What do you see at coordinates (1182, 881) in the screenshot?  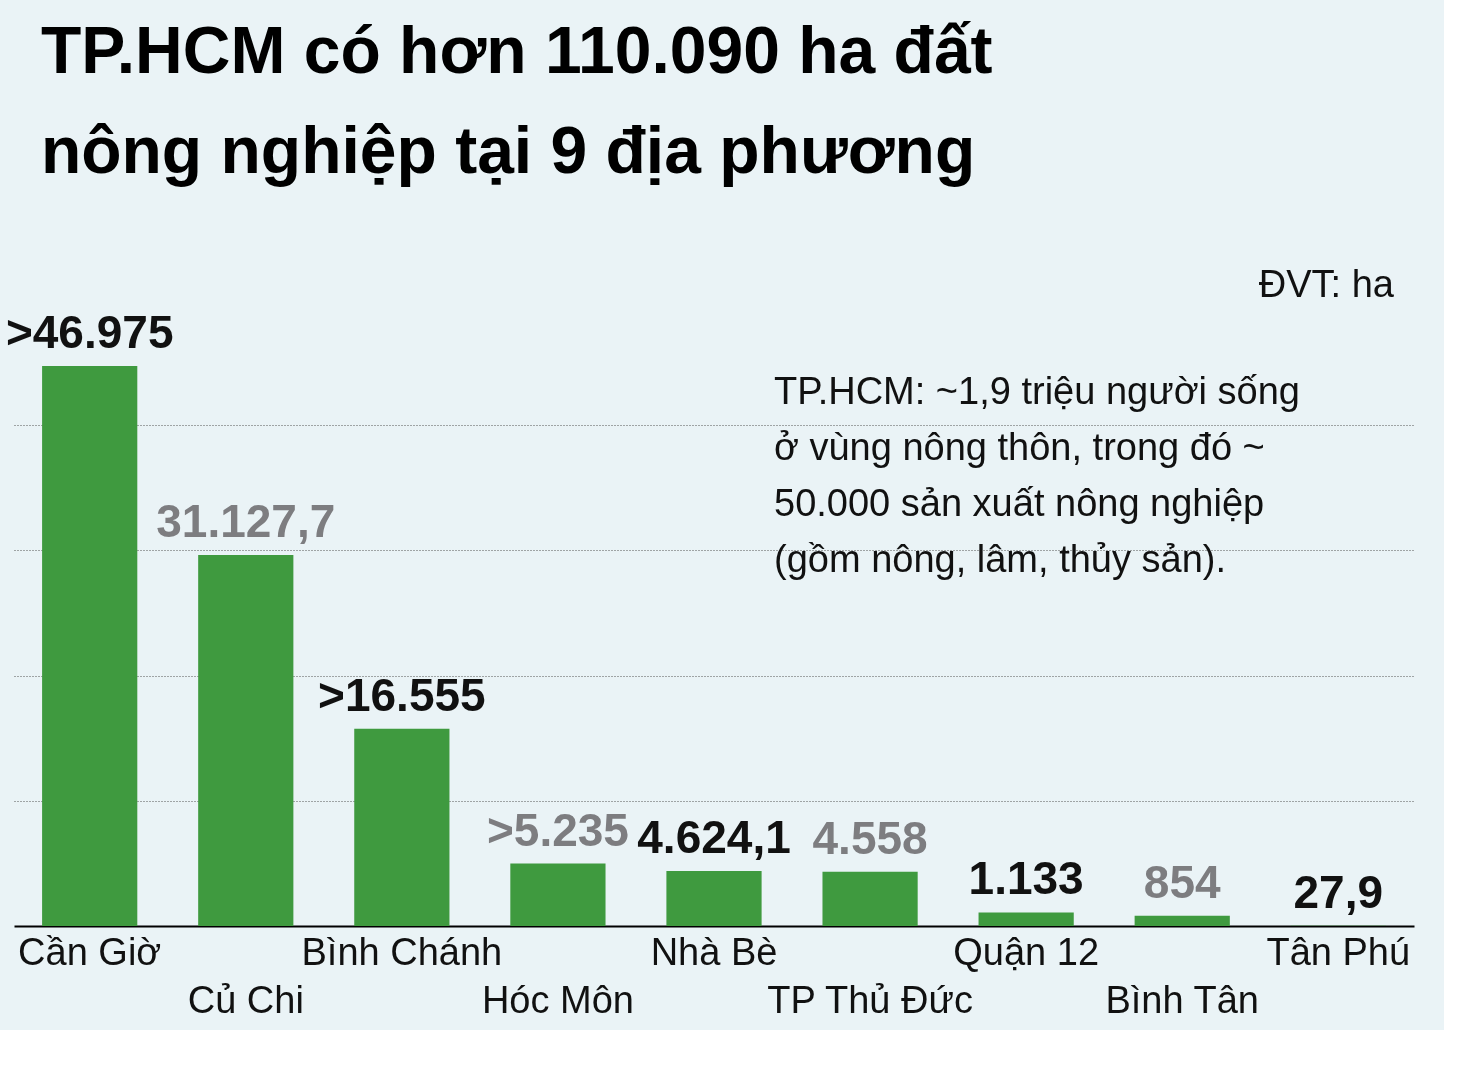 I see `data-label: 854` at bounding box center [1182, 881].